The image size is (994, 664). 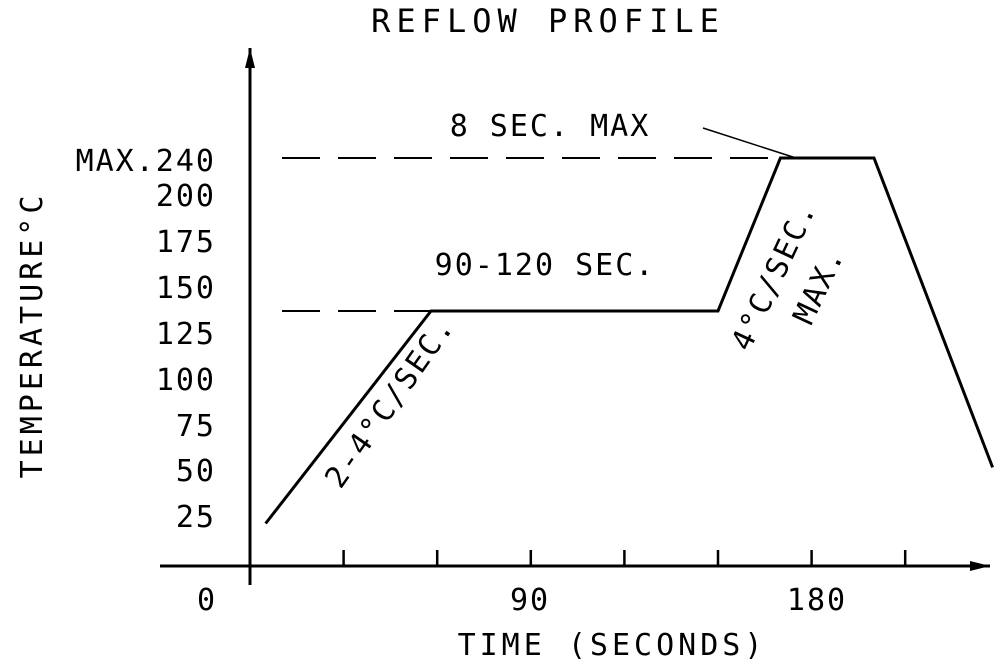 I want to click on x-tick-labels: 0 90 180, so click(x=522, y=600).